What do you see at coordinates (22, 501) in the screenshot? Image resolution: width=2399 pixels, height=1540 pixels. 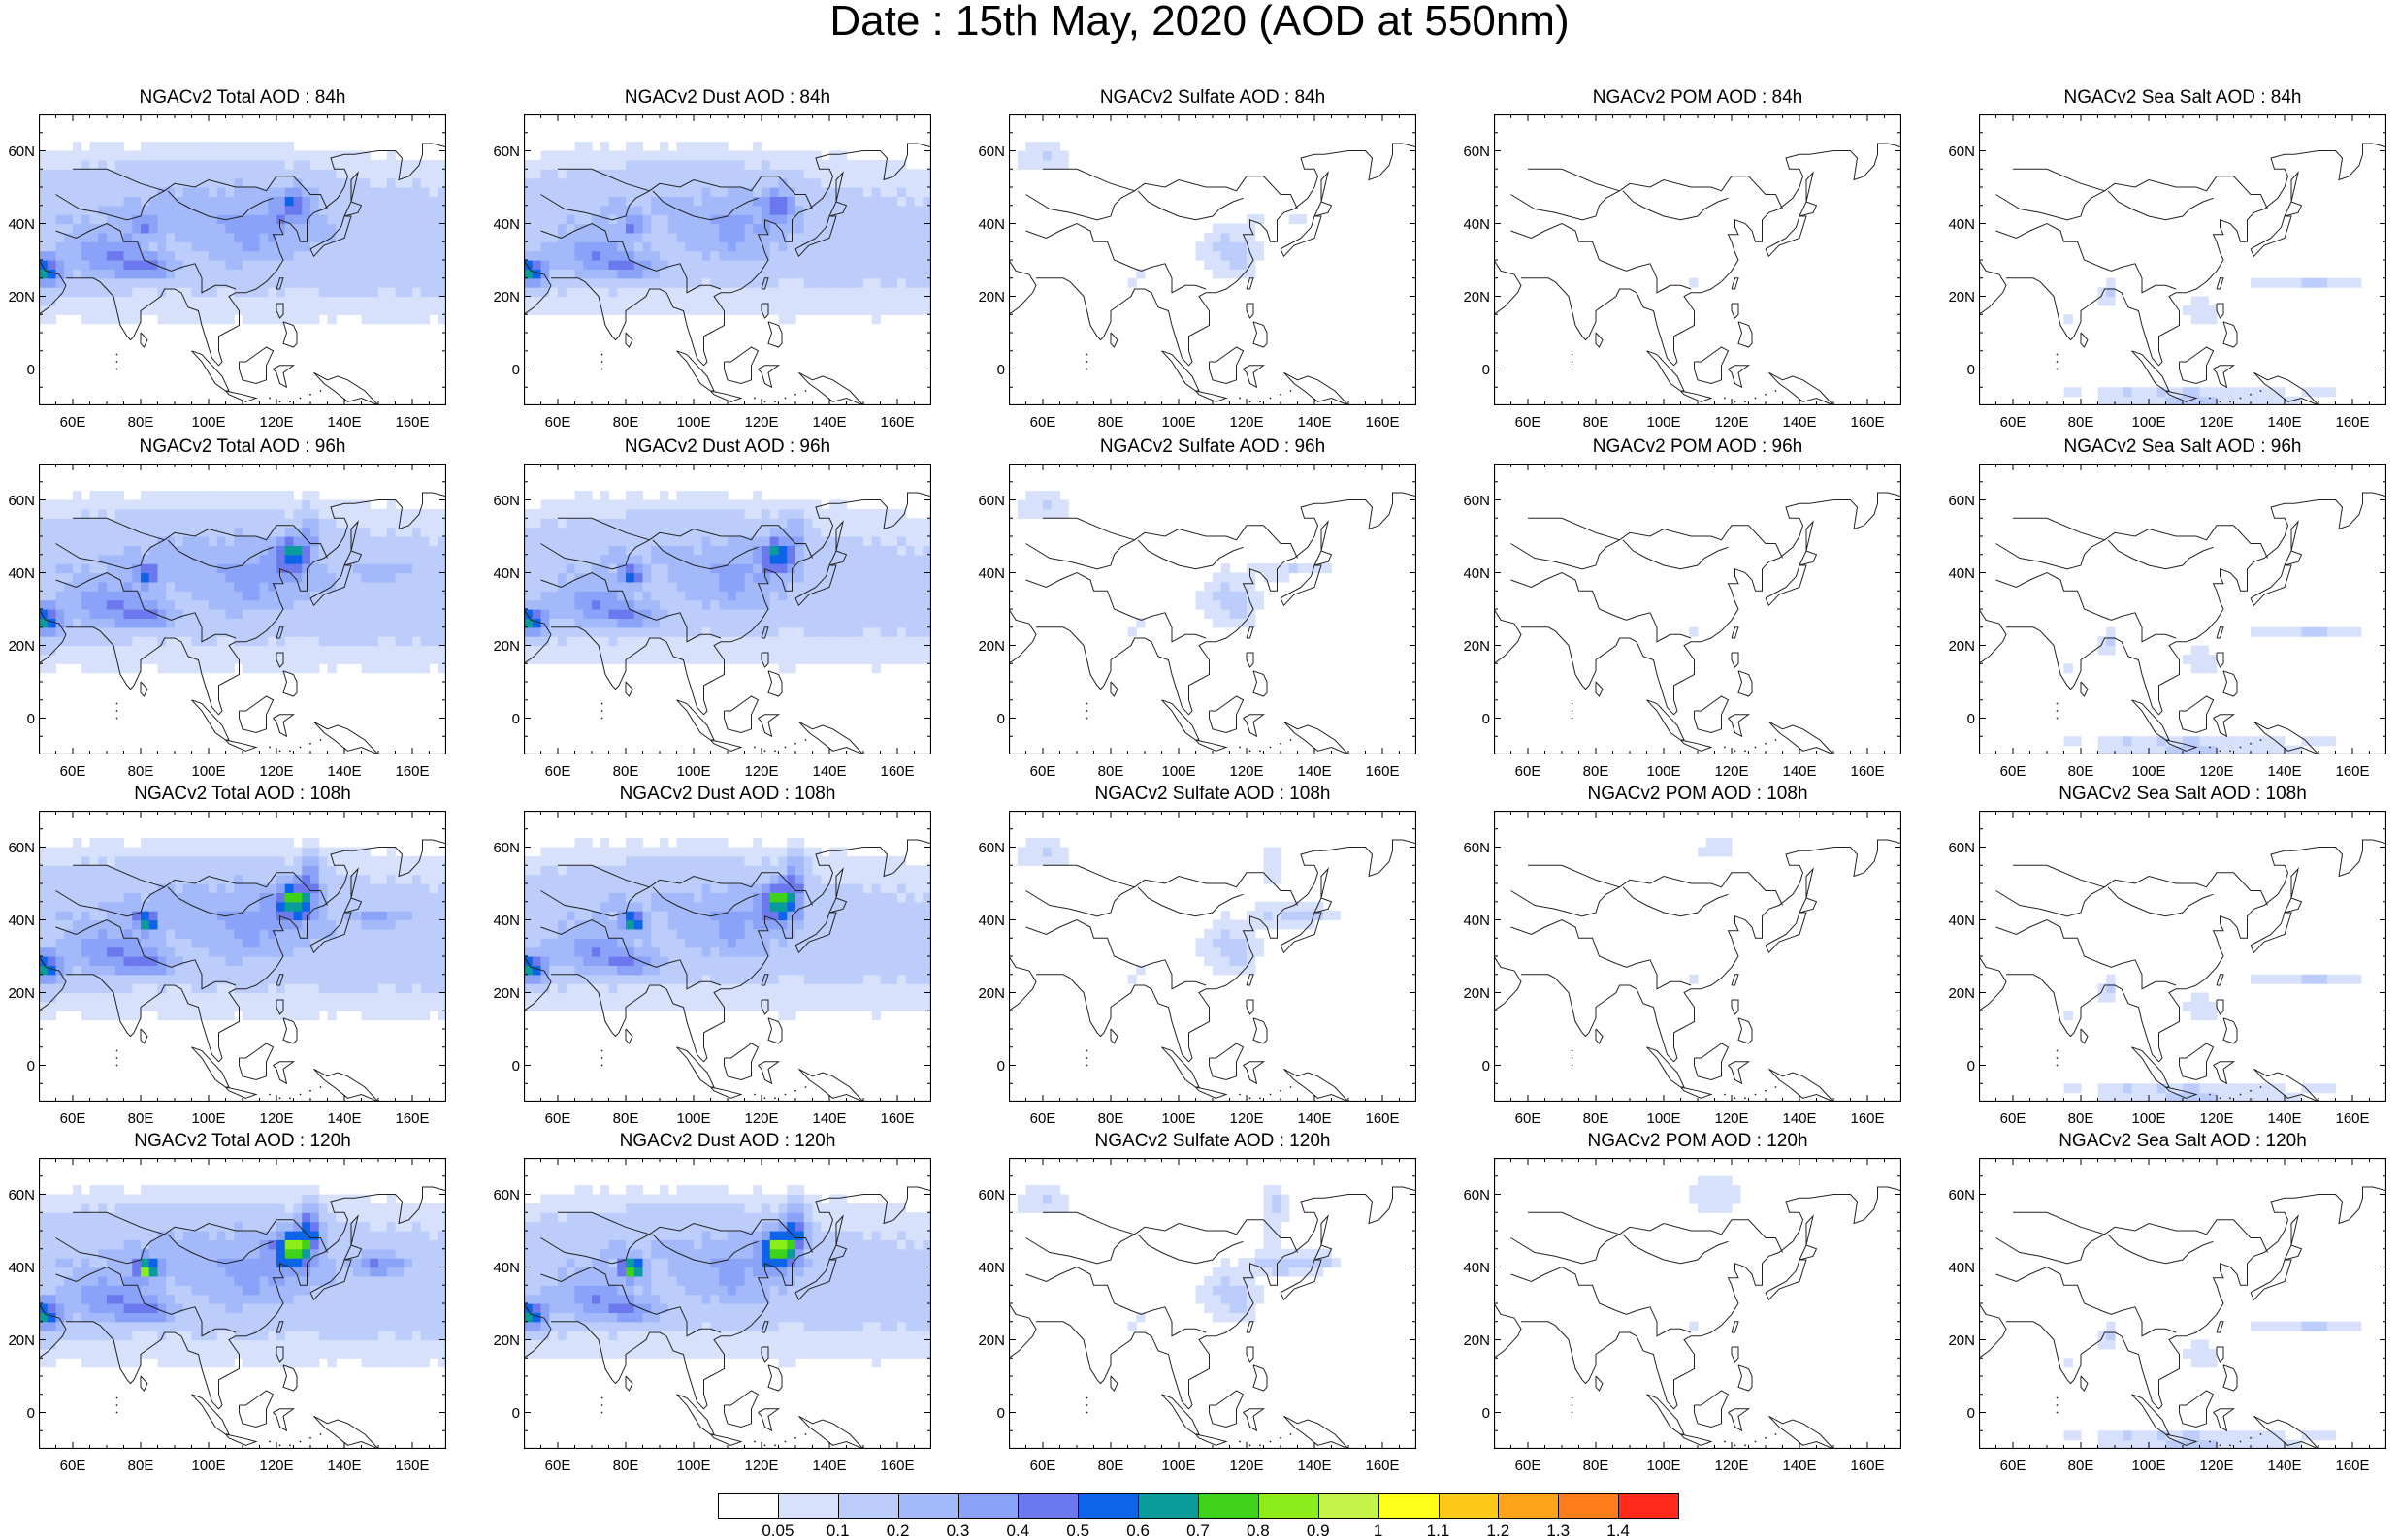 I see `lat-tick-label: 60N` at bounding box center [22, 501].